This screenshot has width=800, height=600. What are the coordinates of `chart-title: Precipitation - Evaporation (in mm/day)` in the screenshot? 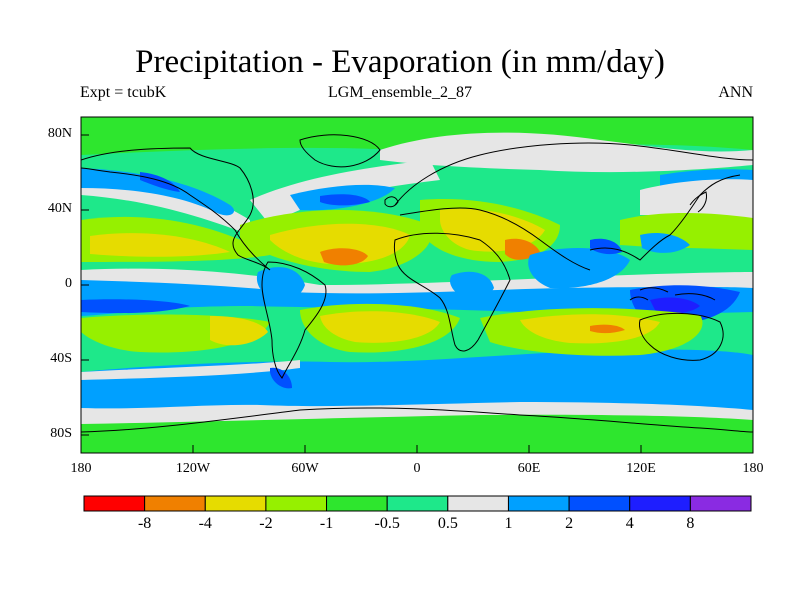 It's located at (400, 62).